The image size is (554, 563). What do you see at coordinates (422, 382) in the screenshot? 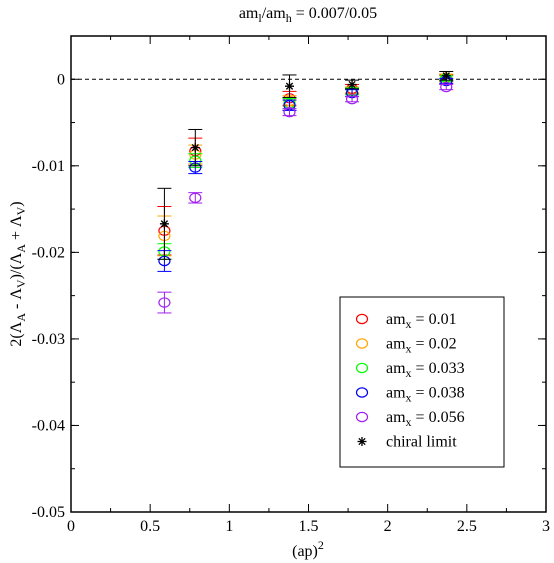
I see `legend-box` at bounding box center [422, 382].